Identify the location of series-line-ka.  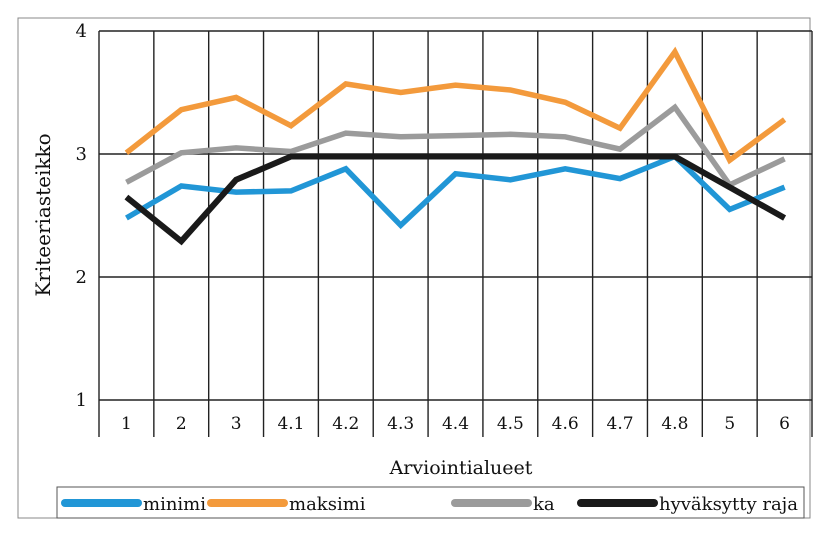
(455, 146).